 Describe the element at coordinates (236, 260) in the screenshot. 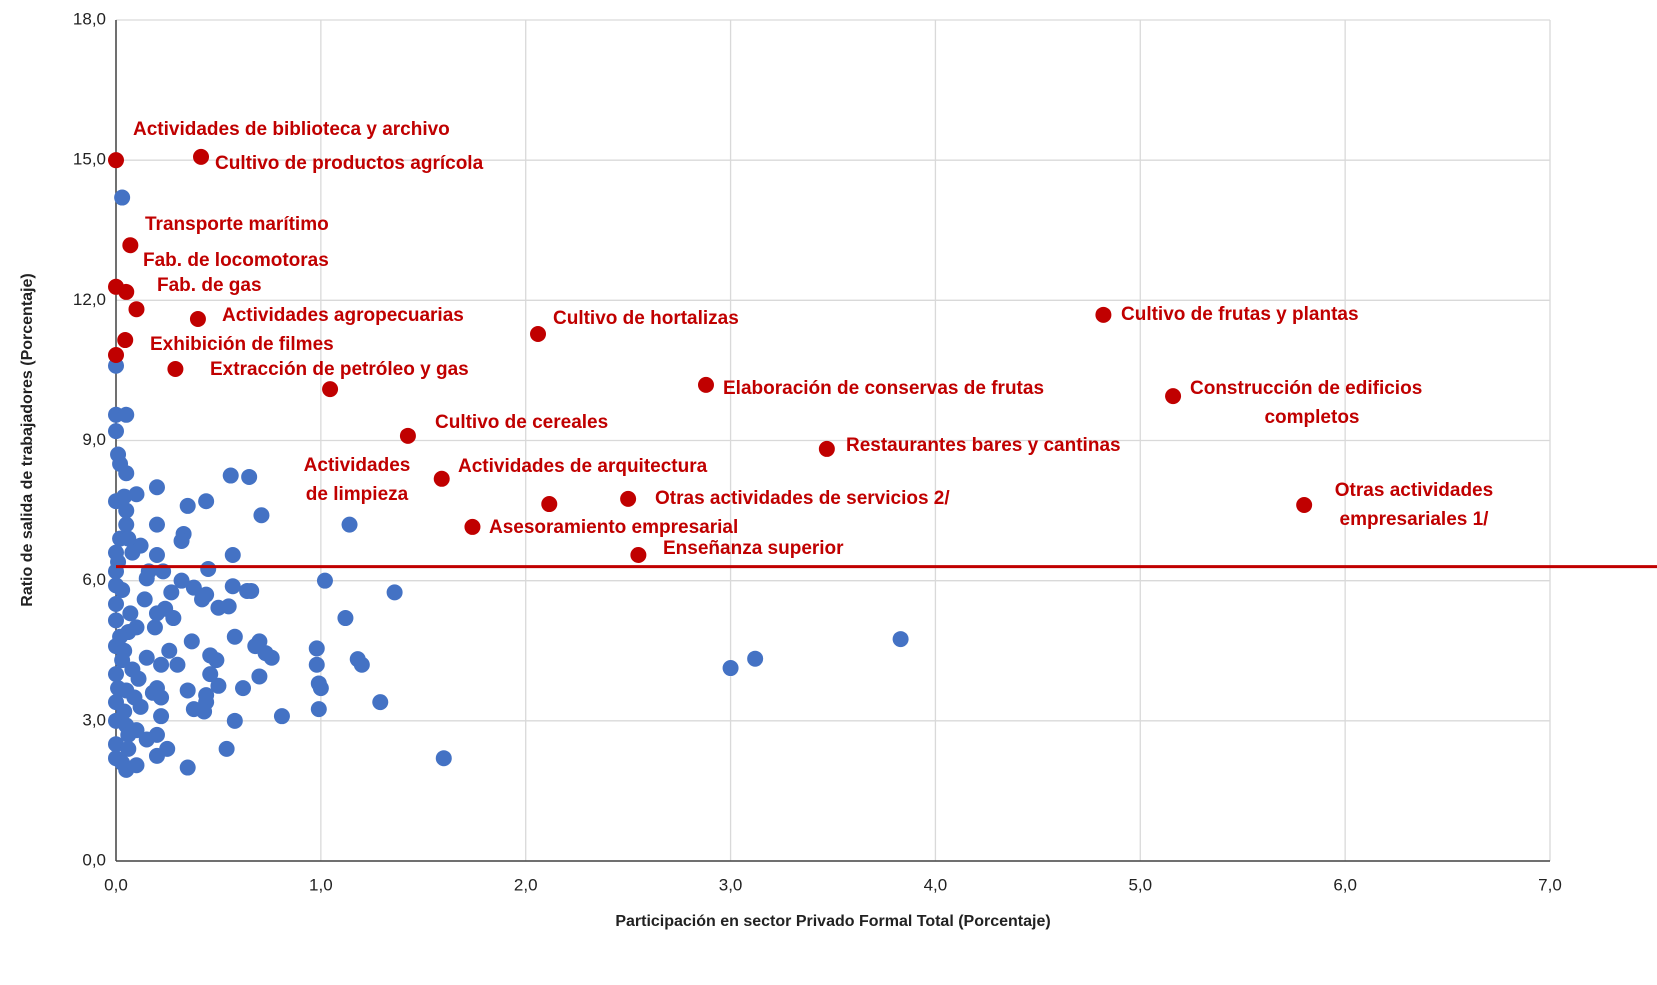

I see `point-label: Fab. de locomotoras` at that location.